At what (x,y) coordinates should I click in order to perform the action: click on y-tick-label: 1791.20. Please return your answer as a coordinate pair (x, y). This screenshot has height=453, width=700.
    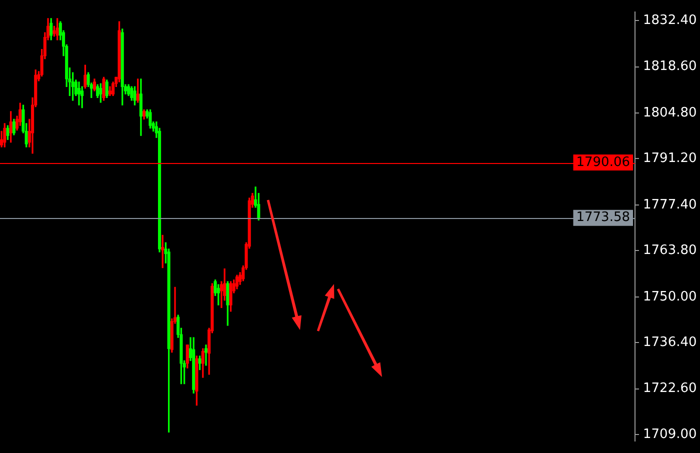
    Looking at the image, I should click on (670, 158).